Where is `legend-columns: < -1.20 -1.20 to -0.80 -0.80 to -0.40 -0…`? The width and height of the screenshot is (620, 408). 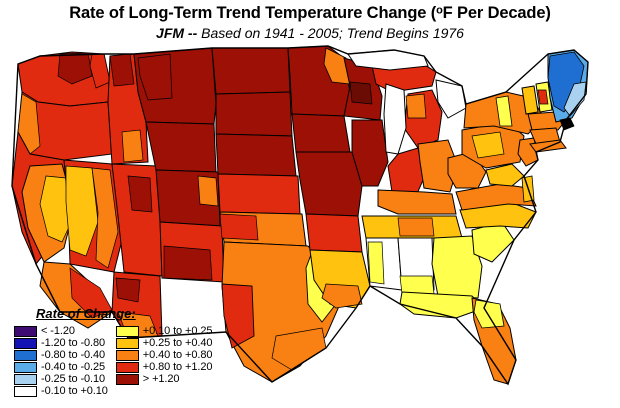 legend-columns: < -1.20 -1.20 to -0.80 -0.80 to -0.40 -0… is located at coordinates (130, 361).